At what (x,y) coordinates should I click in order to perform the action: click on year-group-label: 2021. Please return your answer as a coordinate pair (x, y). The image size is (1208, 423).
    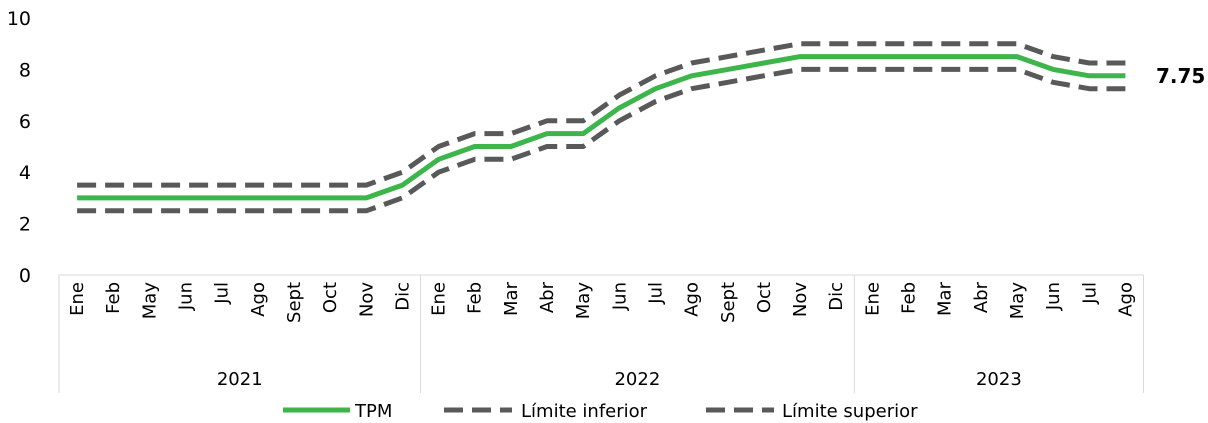
    Looking at the image, I should click on (240, 379).